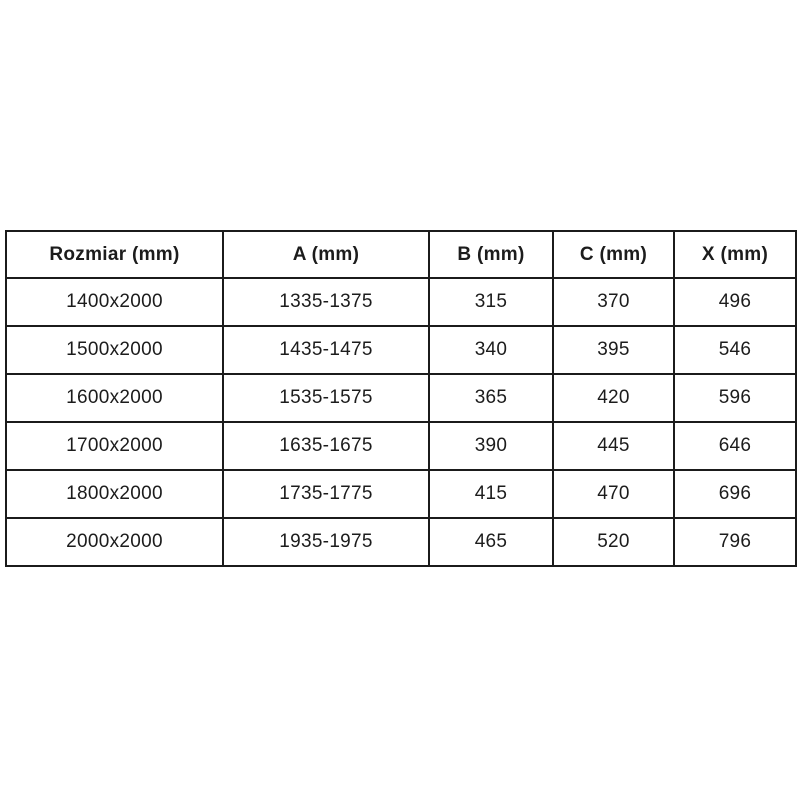 Image resolution: width=800 pixels, height=800 pixels. I want to click on table-row: 1400x2000 1335-1375 315 370 496, so click(401, 302).